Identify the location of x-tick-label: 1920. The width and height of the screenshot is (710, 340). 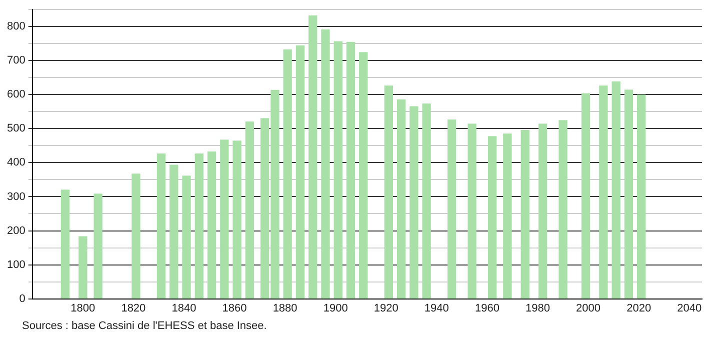
(386, 308).